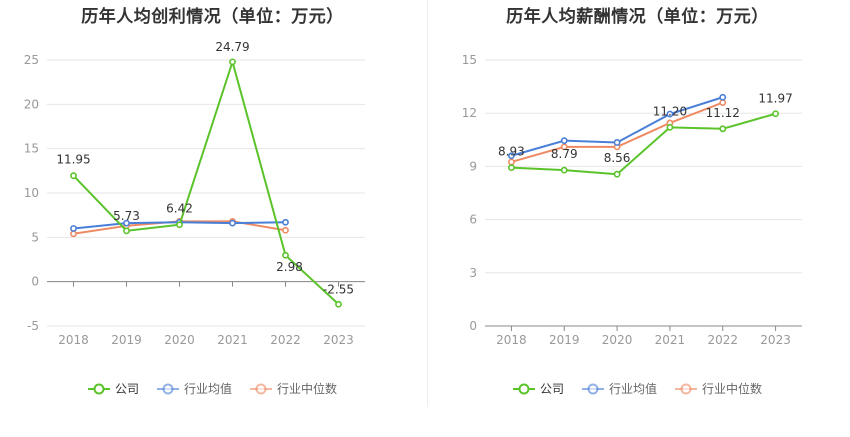 The height and width of the screenshot is (437, 850). I want to click on data-label: -2.55, so click(338, 289).